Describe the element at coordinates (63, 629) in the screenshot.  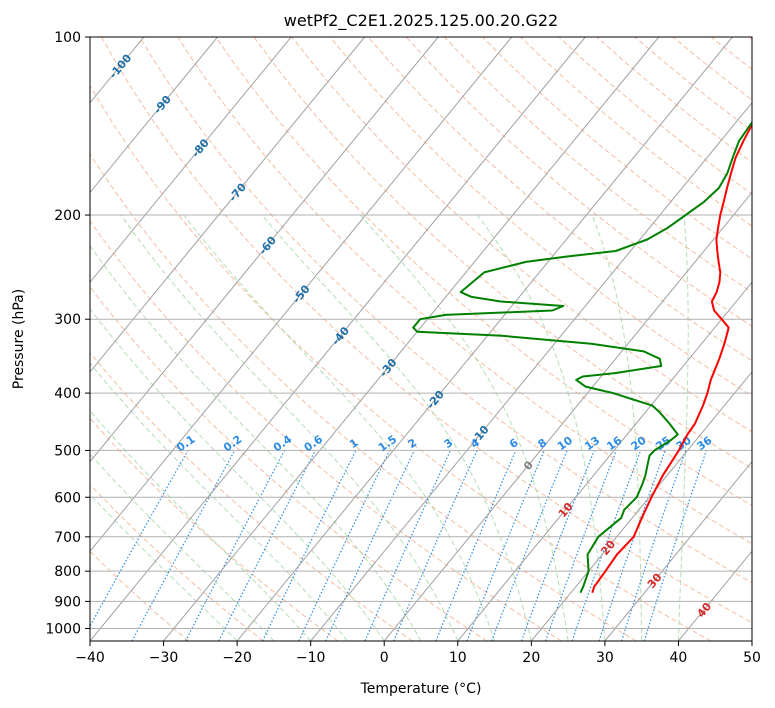
I see `y-tick-label: 1000` at that location.